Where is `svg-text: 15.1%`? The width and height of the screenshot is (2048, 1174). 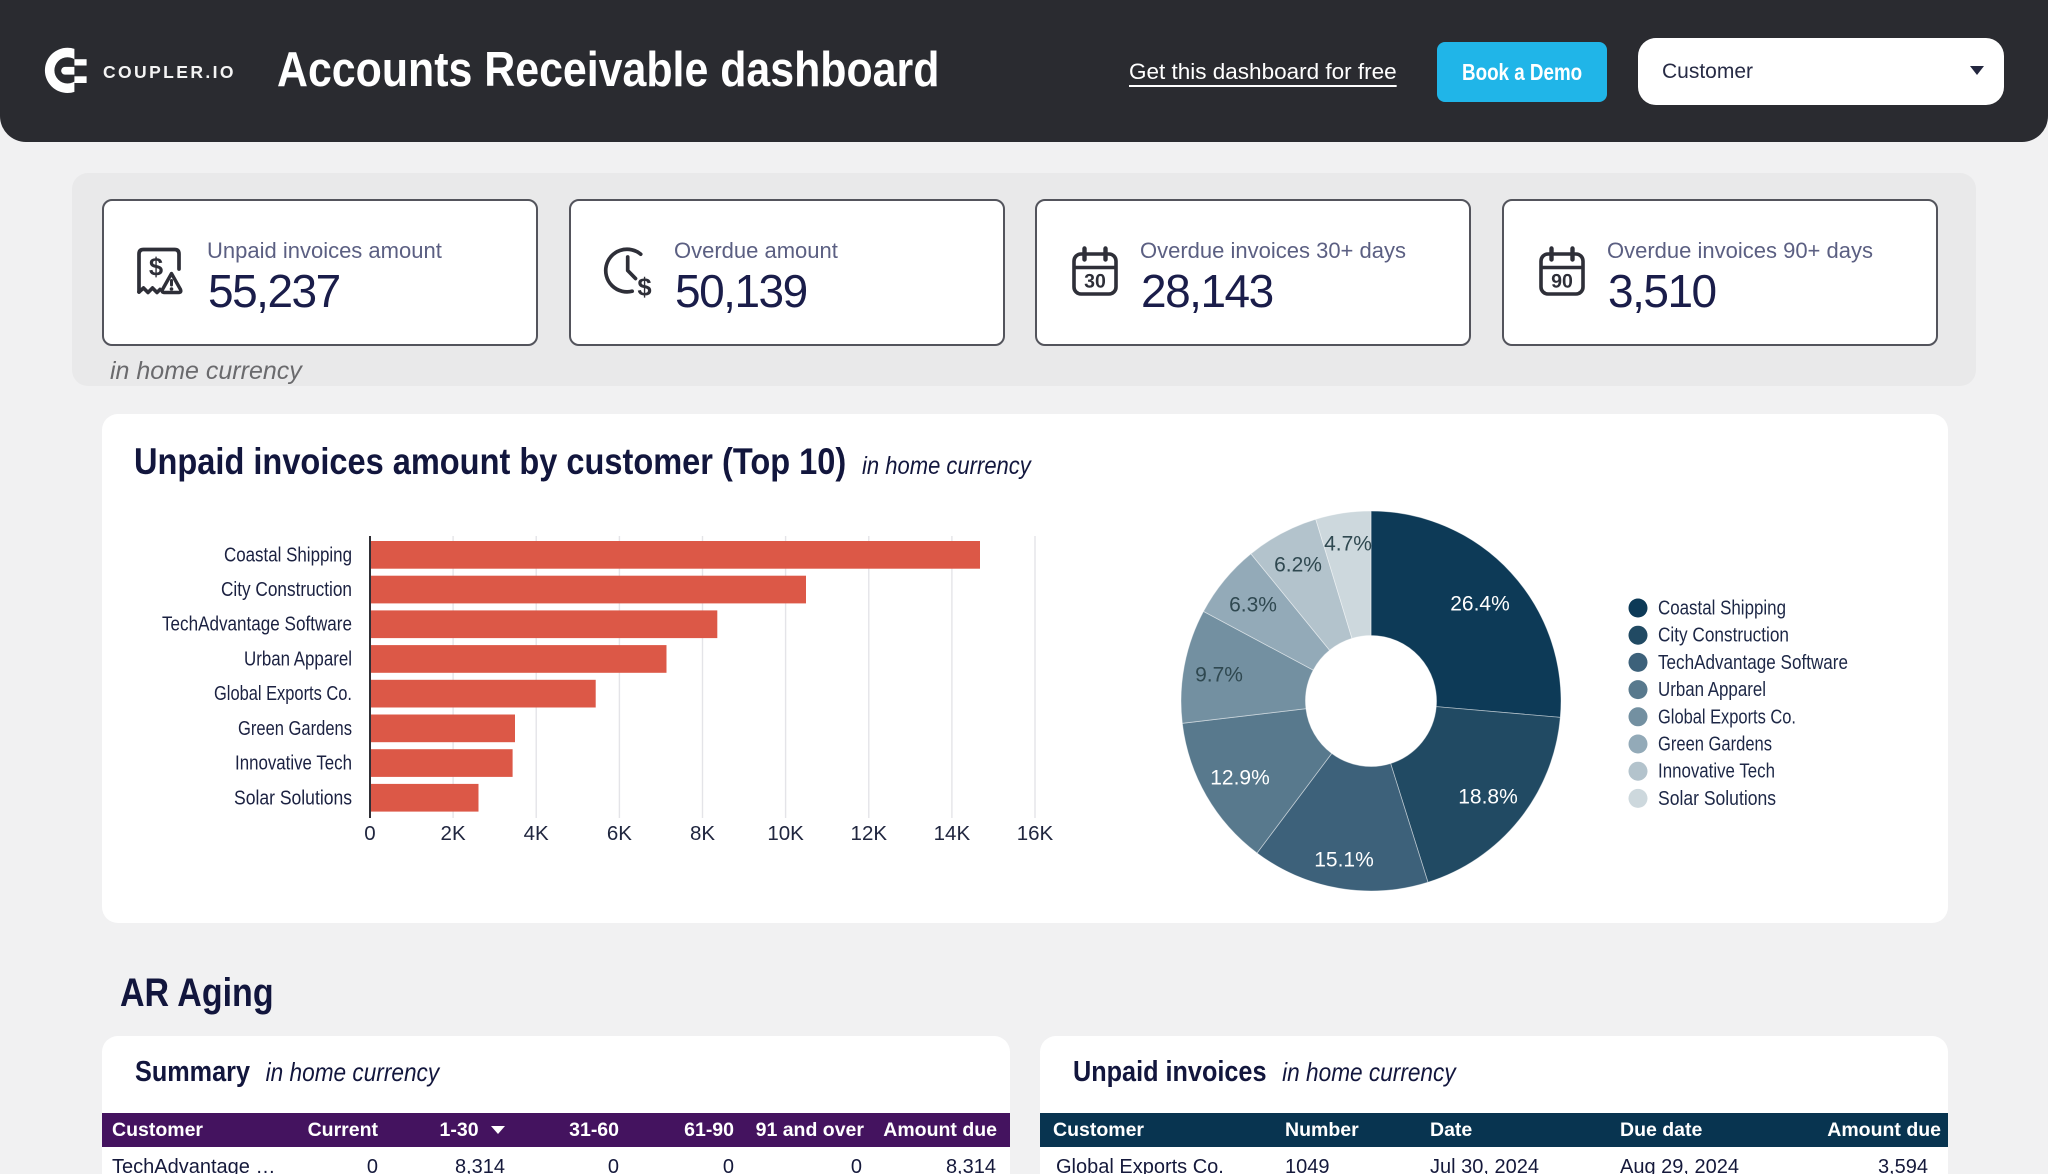 svg-text: 15.1% is located at coordinates (1344, 860).